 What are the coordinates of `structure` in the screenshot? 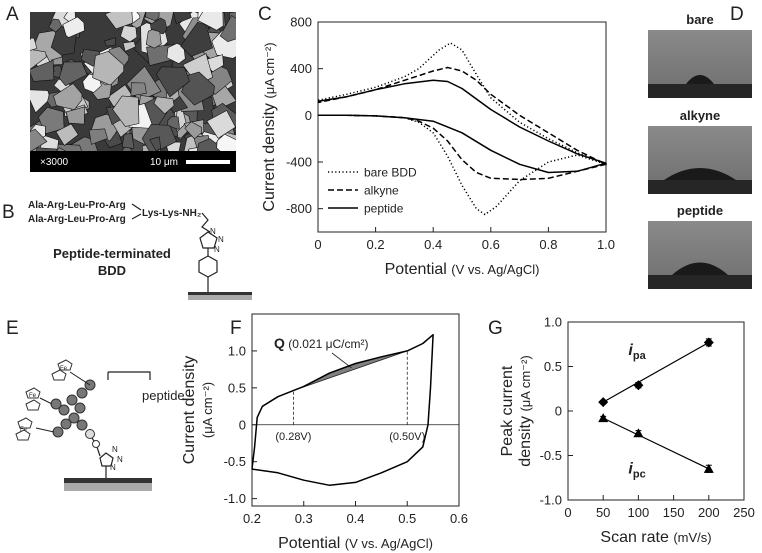 It's located at (174, 247).